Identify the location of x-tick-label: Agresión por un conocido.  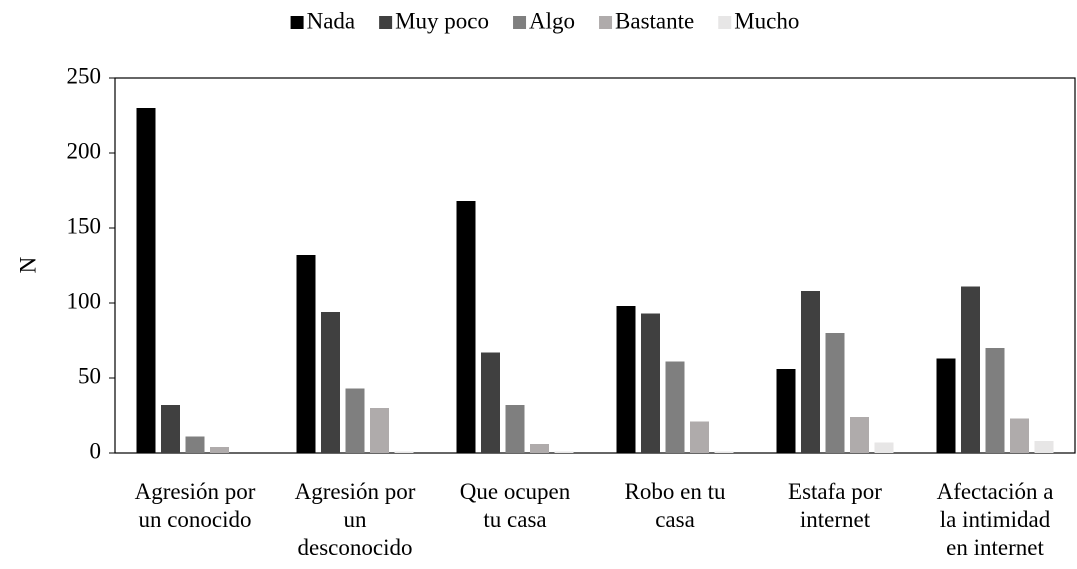
(195, 505).